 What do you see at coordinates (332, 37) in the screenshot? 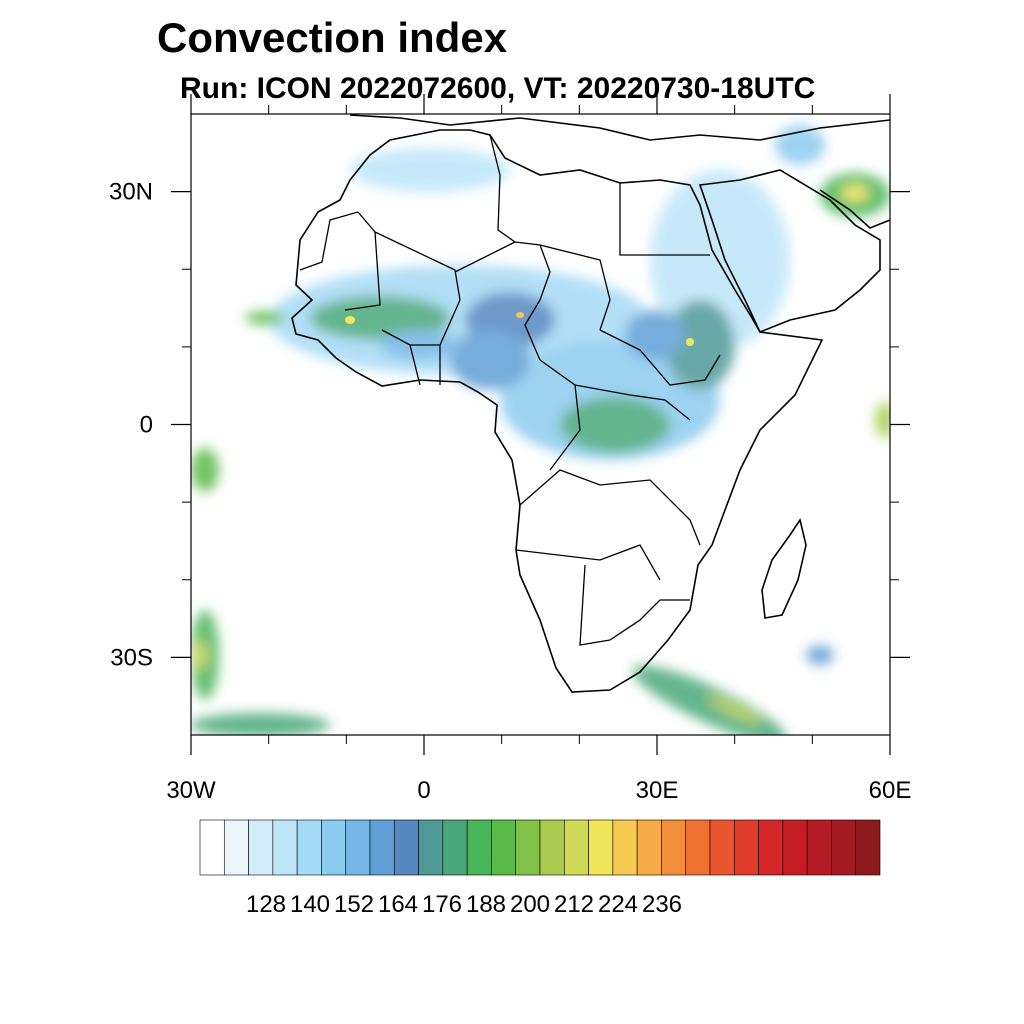
I see `chart-title: Convection index` at bounding box center [332, 37].